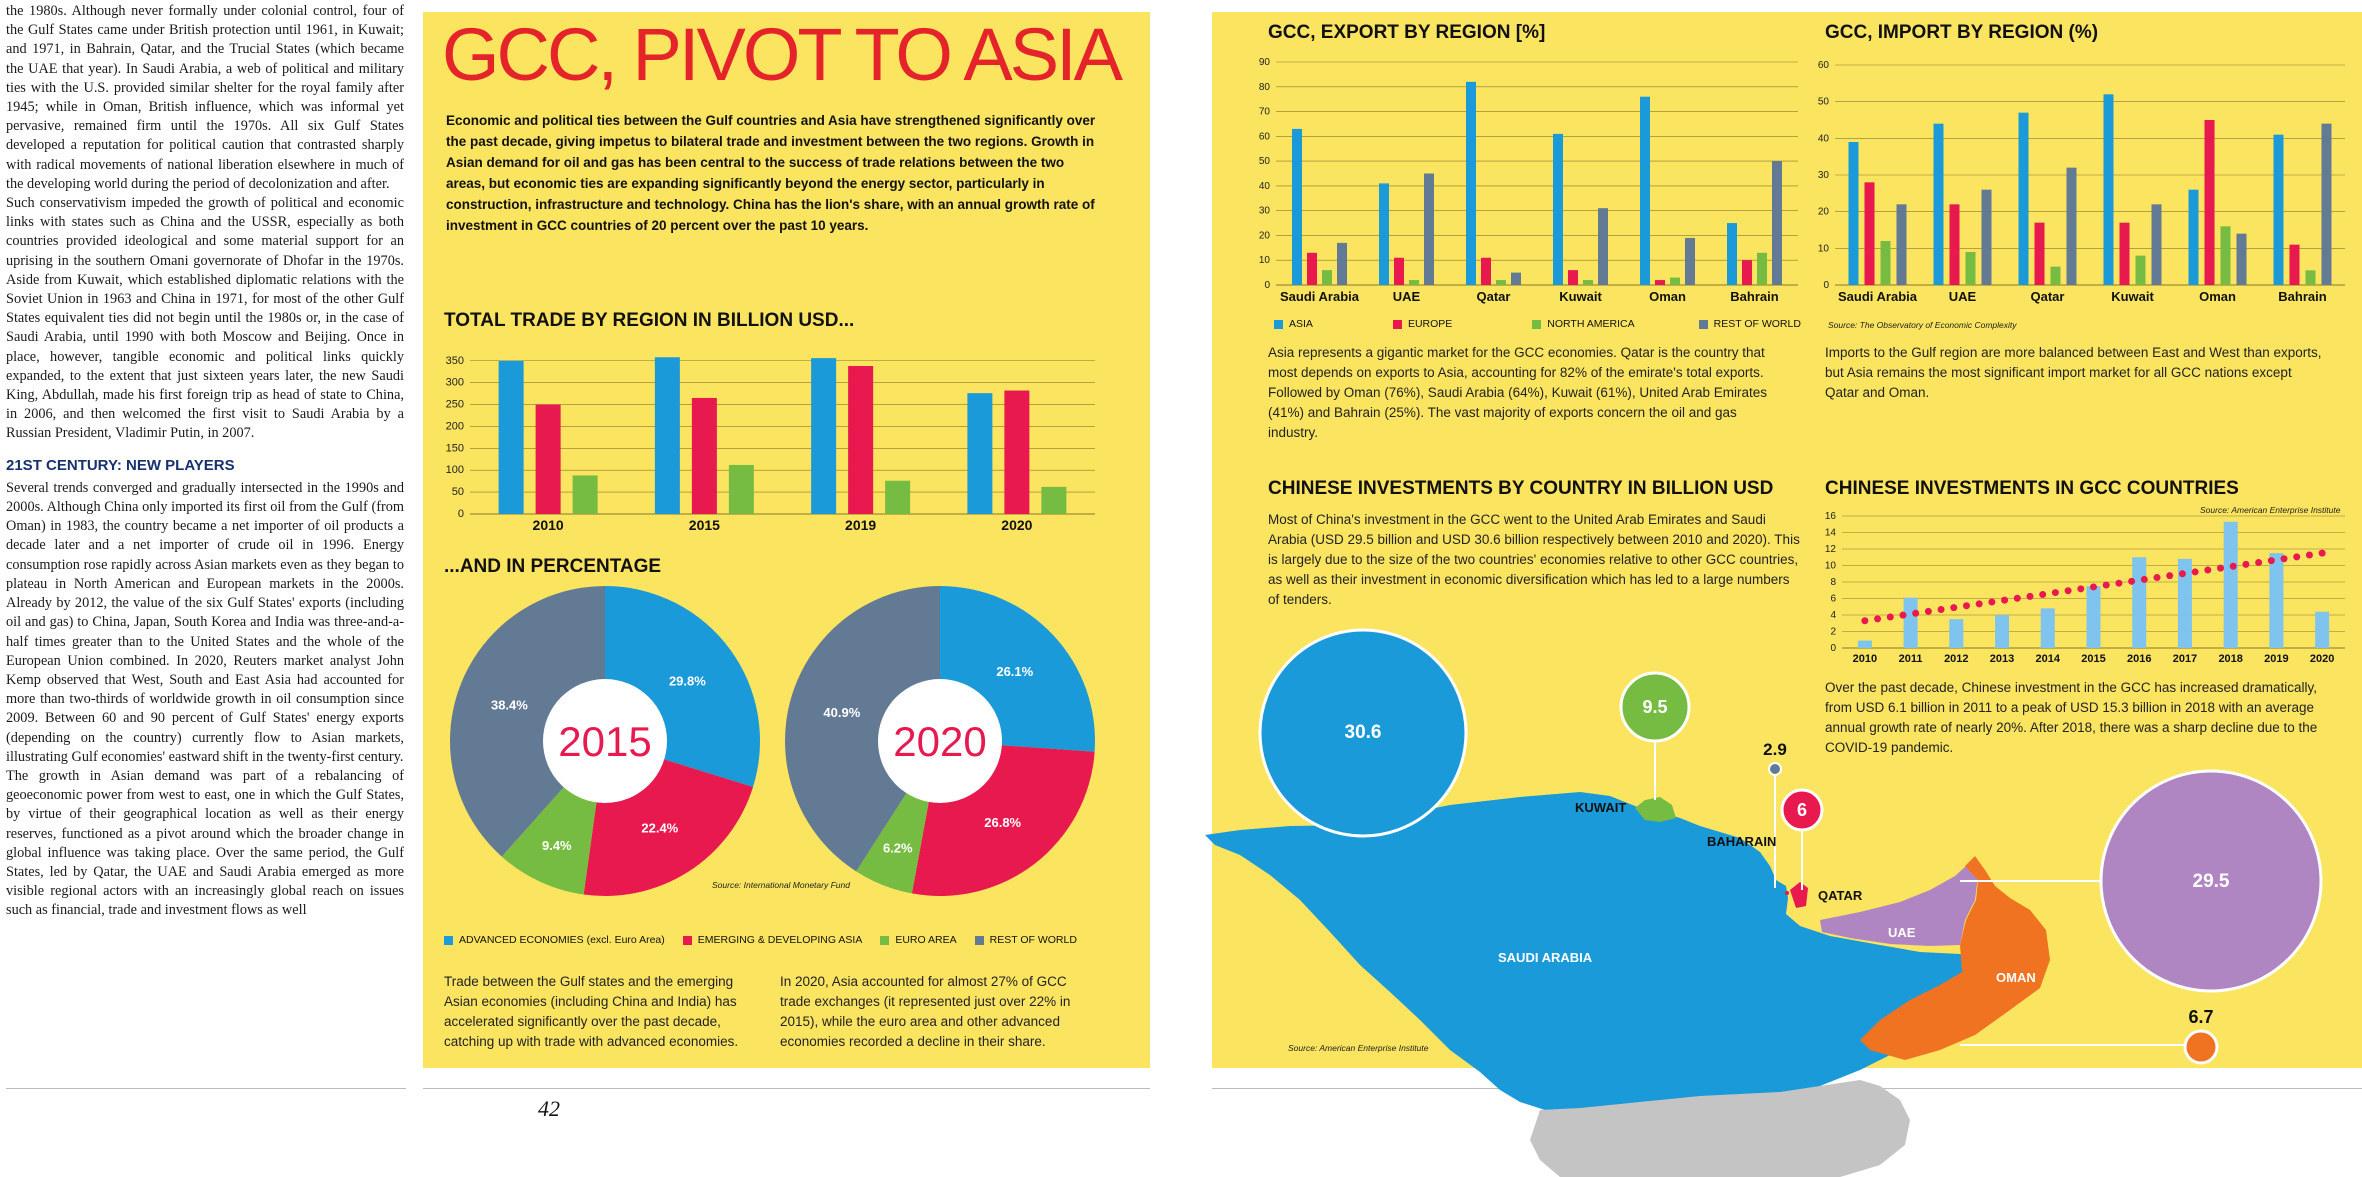  Describe the element at coordinates (862, 729) in the screenshot. I see `pie-slice` at that location.